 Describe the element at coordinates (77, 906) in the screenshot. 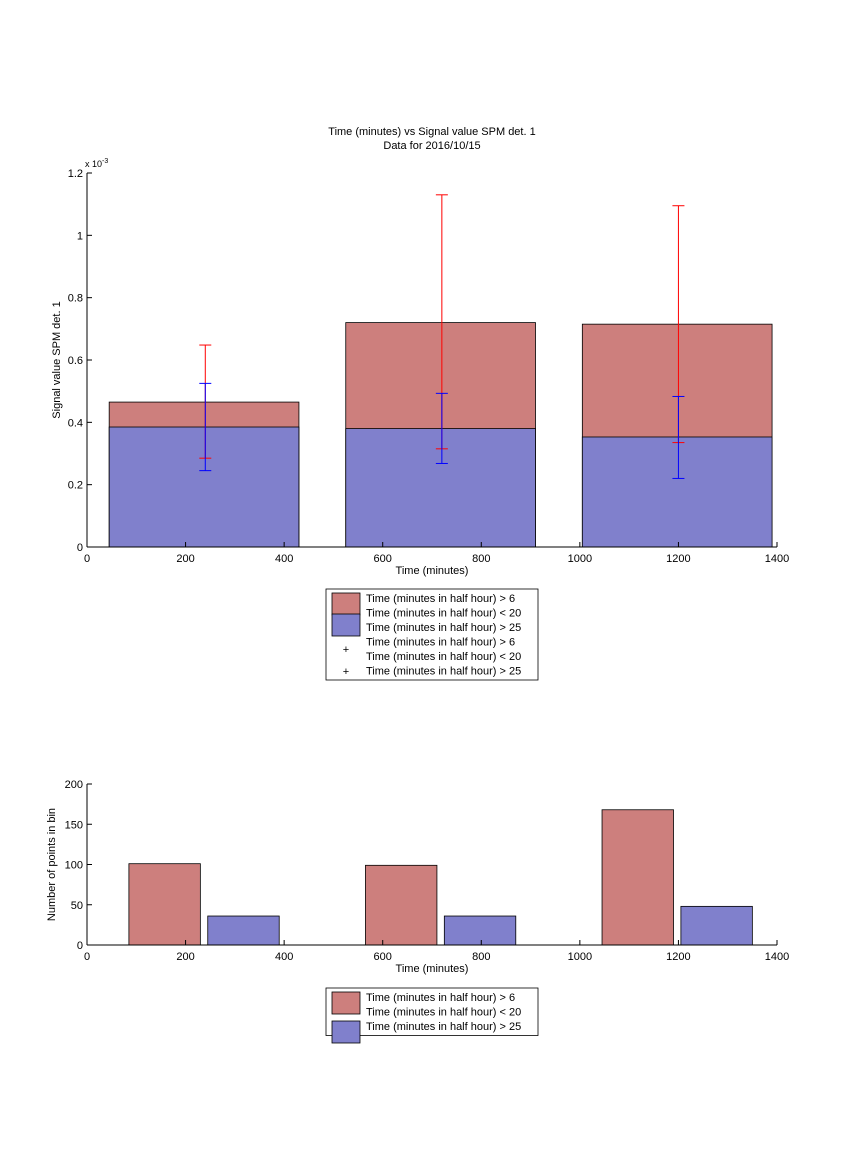

I see `y-tick-label: 50` at that location.